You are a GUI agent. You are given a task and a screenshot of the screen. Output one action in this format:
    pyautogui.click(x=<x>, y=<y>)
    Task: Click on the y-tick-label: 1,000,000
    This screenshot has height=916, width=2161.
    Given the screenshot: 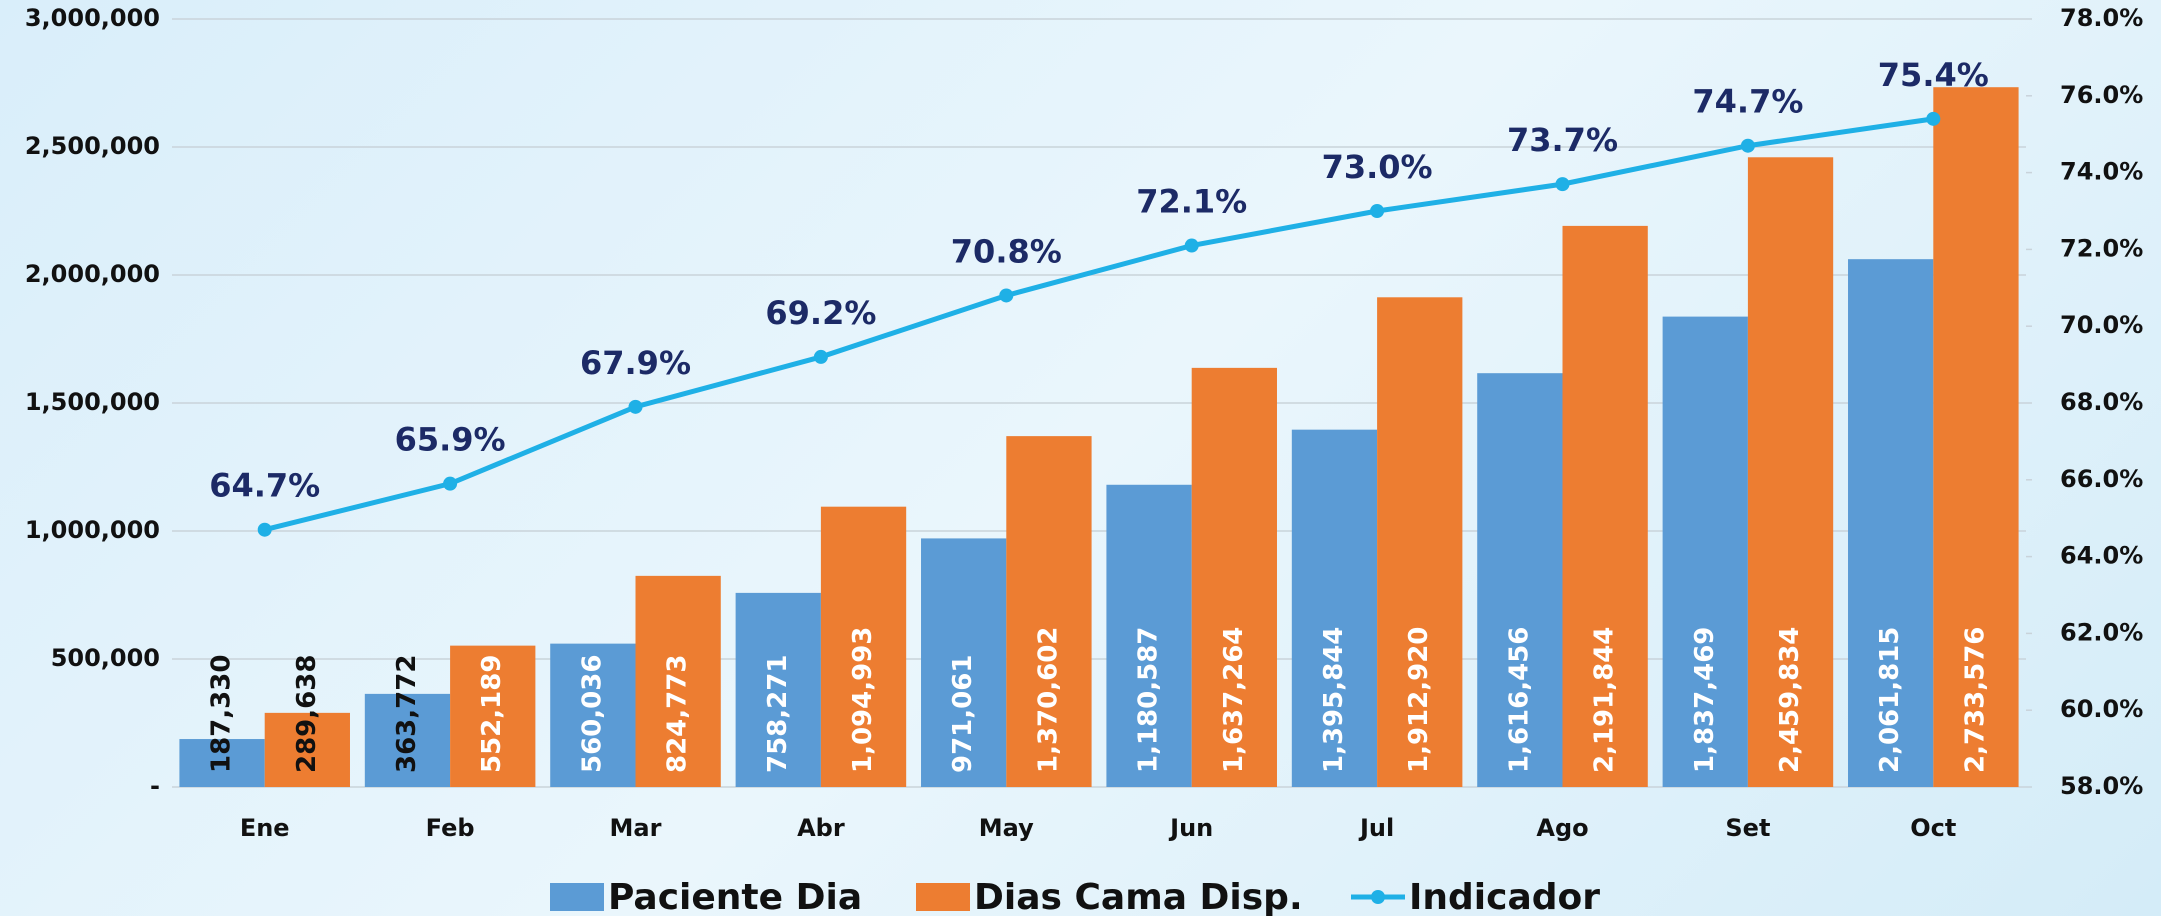 What is the action you would take?
    pyautogui.click(x=92, y=530)
    